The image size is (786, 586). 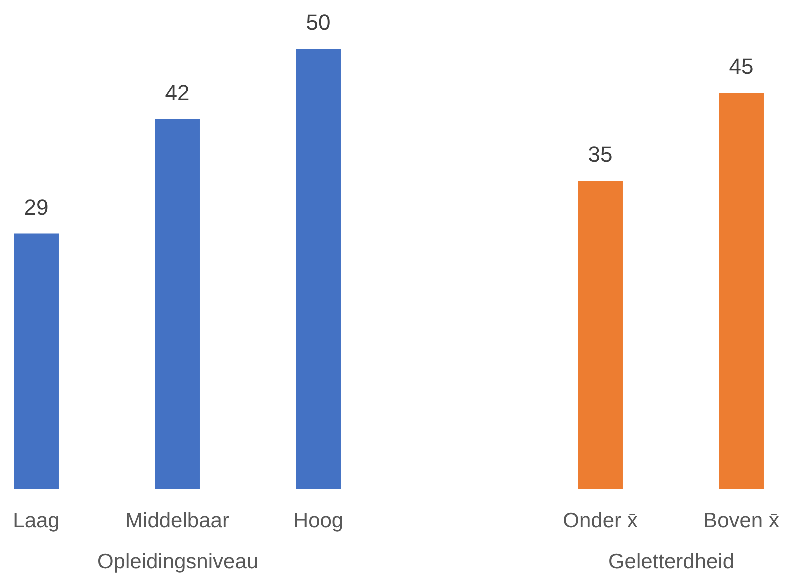 What do you see at coordinates (177, 93) in the screenshot?
I see `data-label: 42` at bounding box center [177, 93].